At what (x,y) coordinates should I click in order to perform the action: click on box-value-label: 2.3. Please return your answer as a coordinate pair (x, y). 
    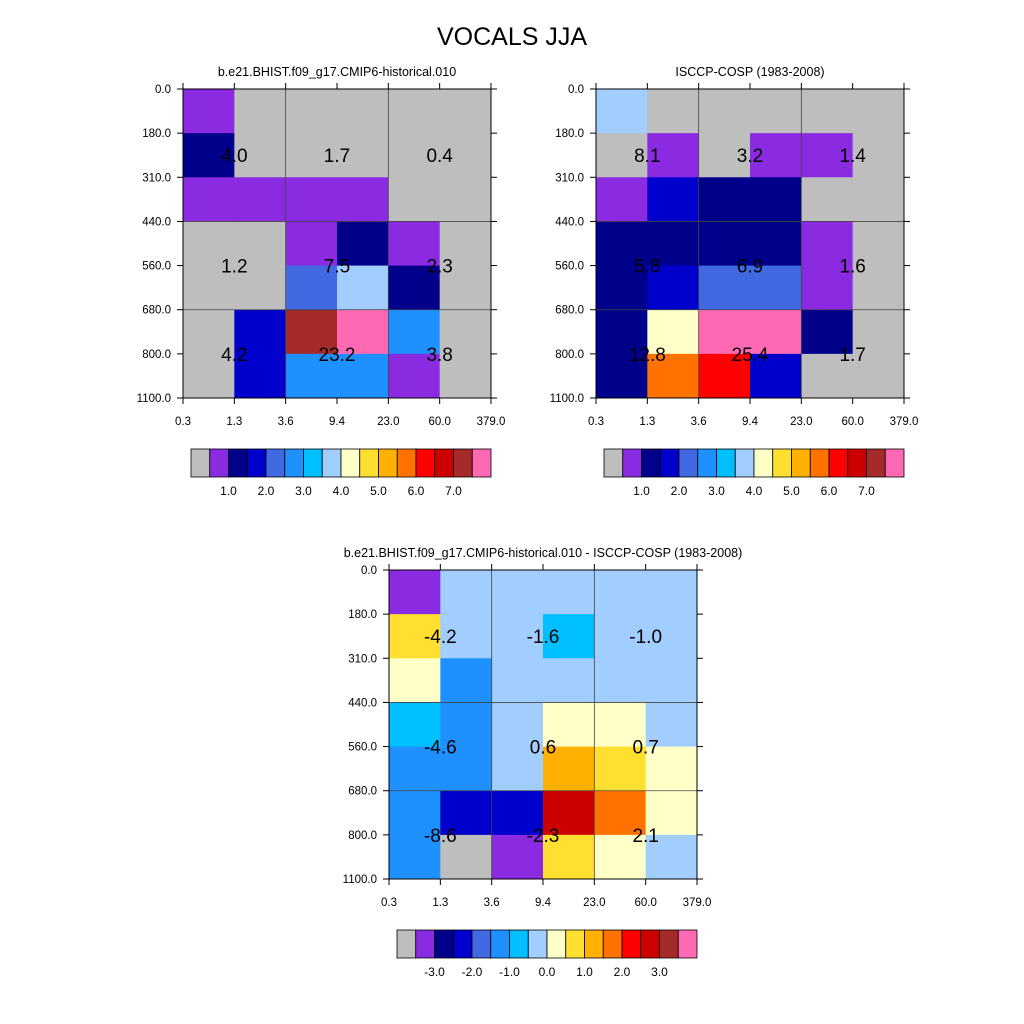
    Looking at the image, I should click on (439, 267).